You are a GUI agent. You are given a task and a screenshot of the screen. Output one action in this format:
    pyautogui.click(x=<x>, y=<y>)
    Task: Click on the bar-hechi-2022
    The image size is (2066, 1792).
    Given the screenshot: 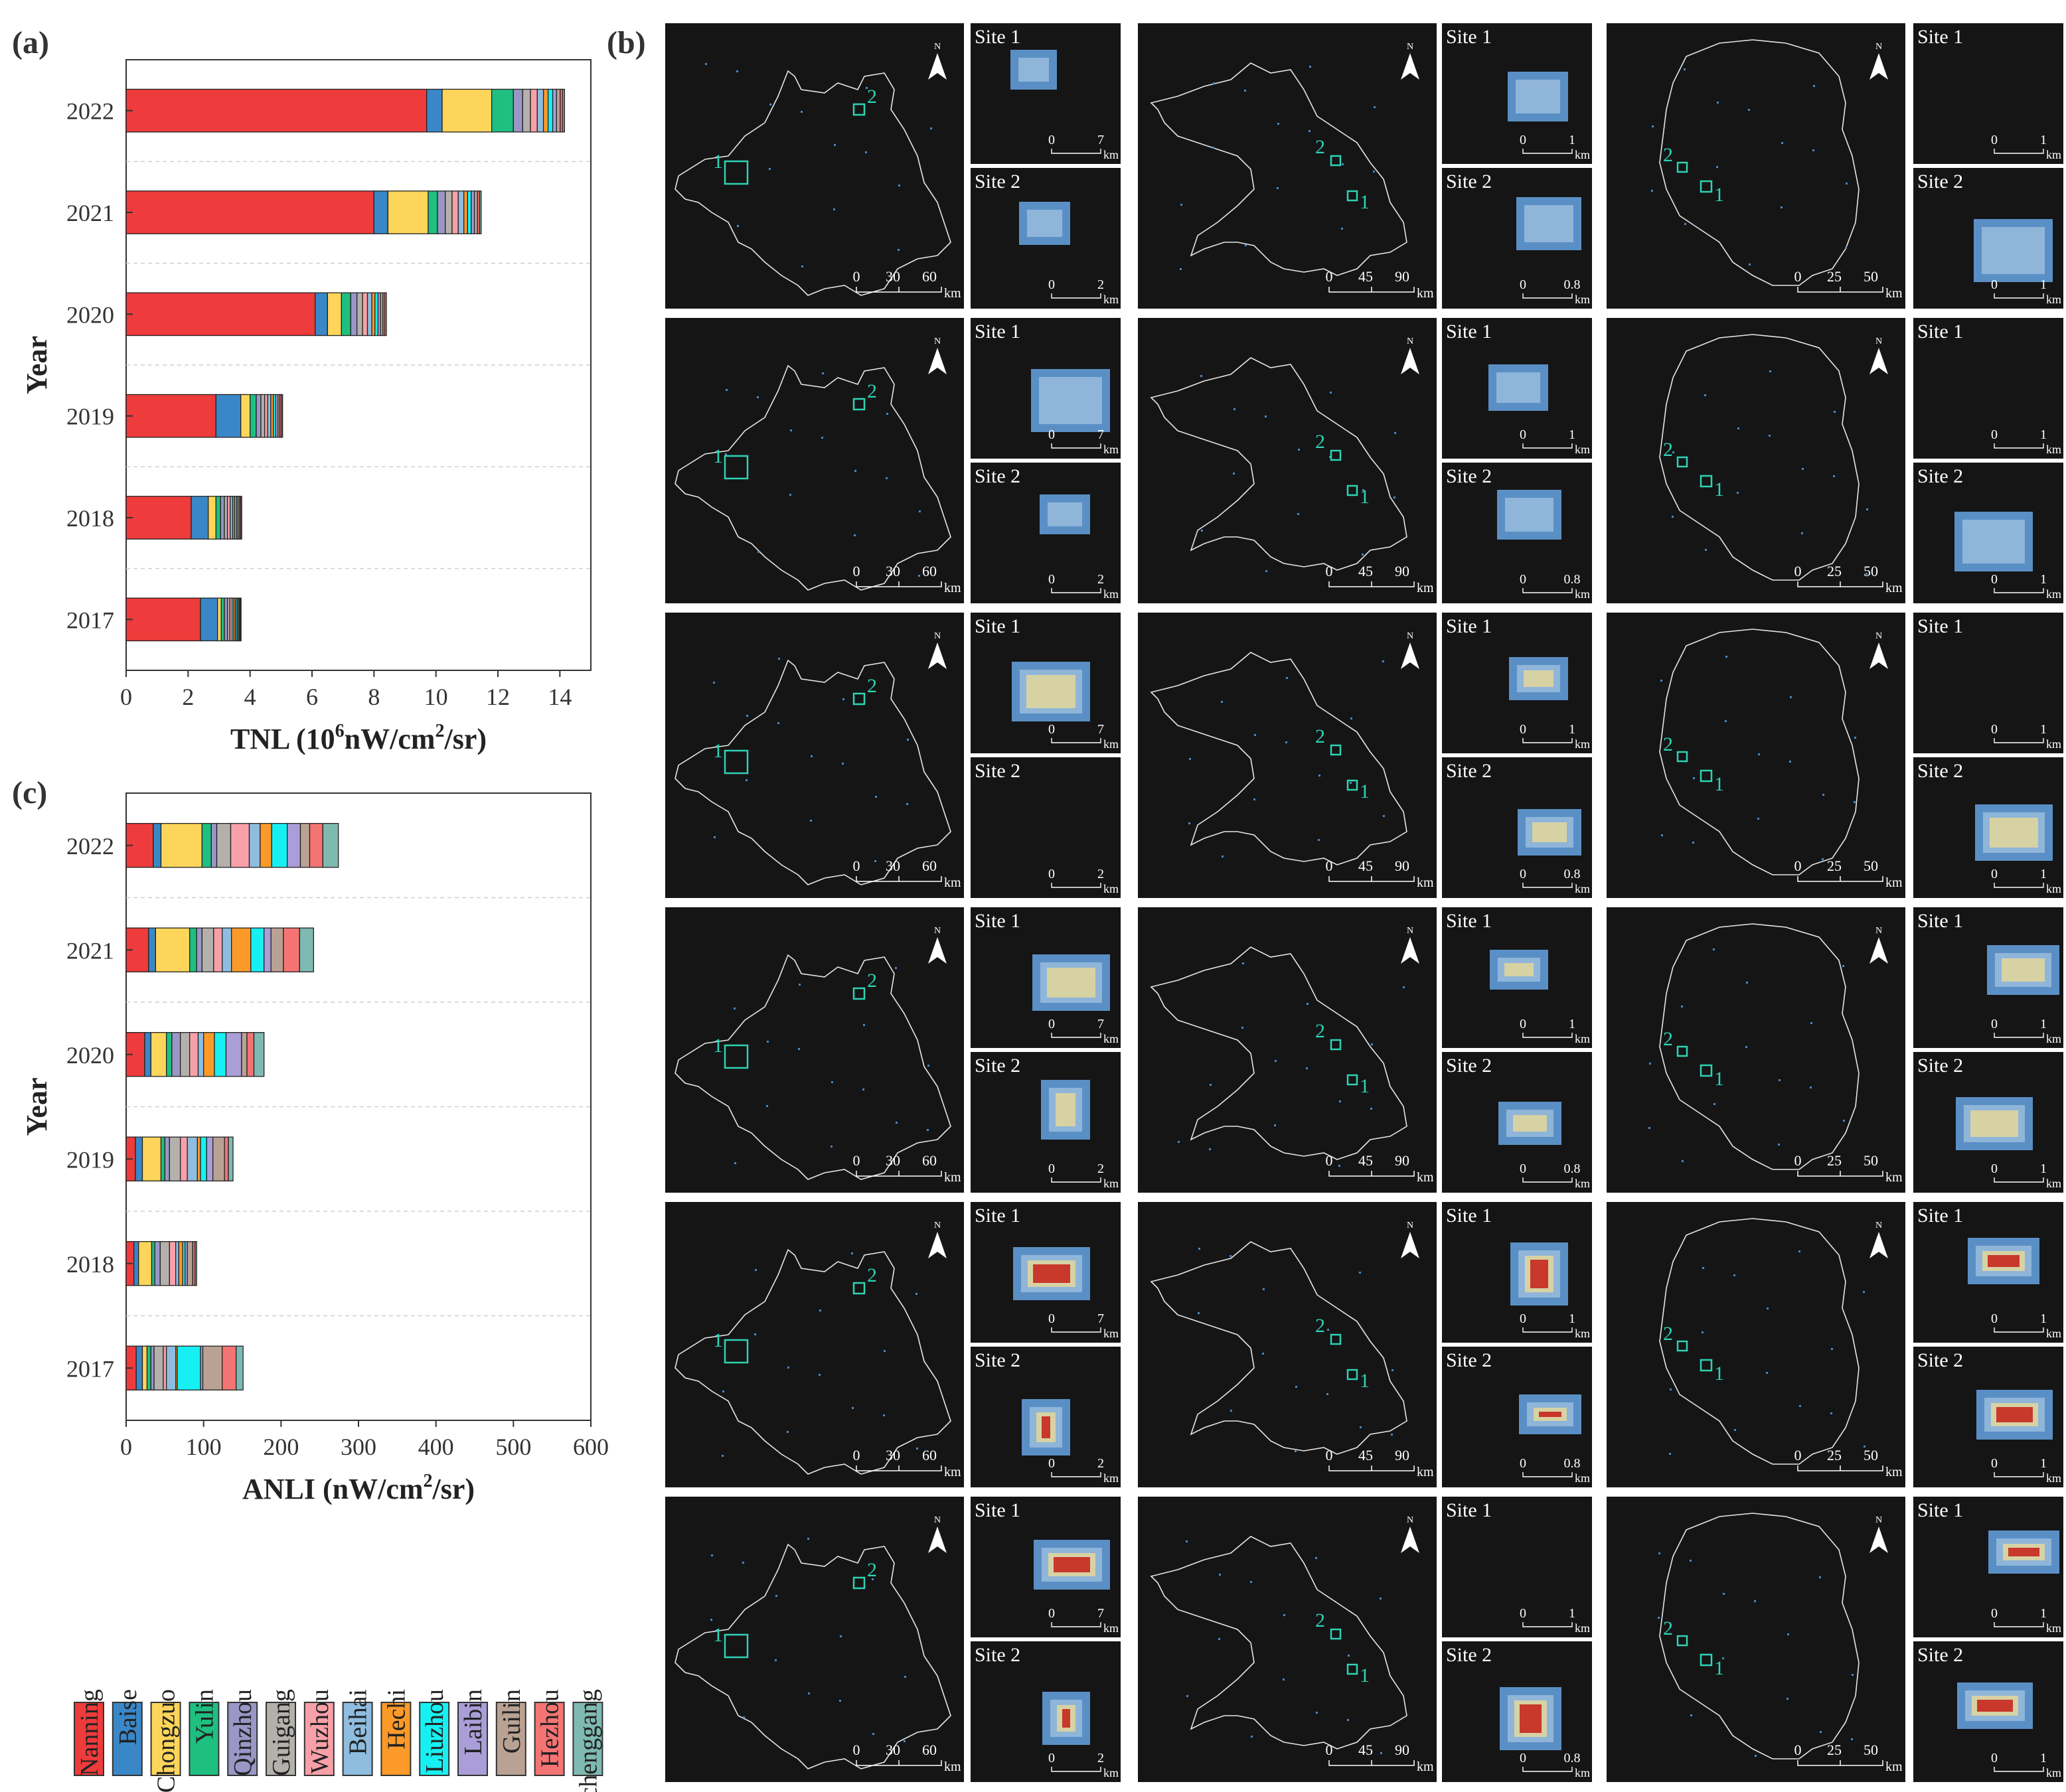 What is the action you would take?
    pyautogui.click(x=266, y=845)
    